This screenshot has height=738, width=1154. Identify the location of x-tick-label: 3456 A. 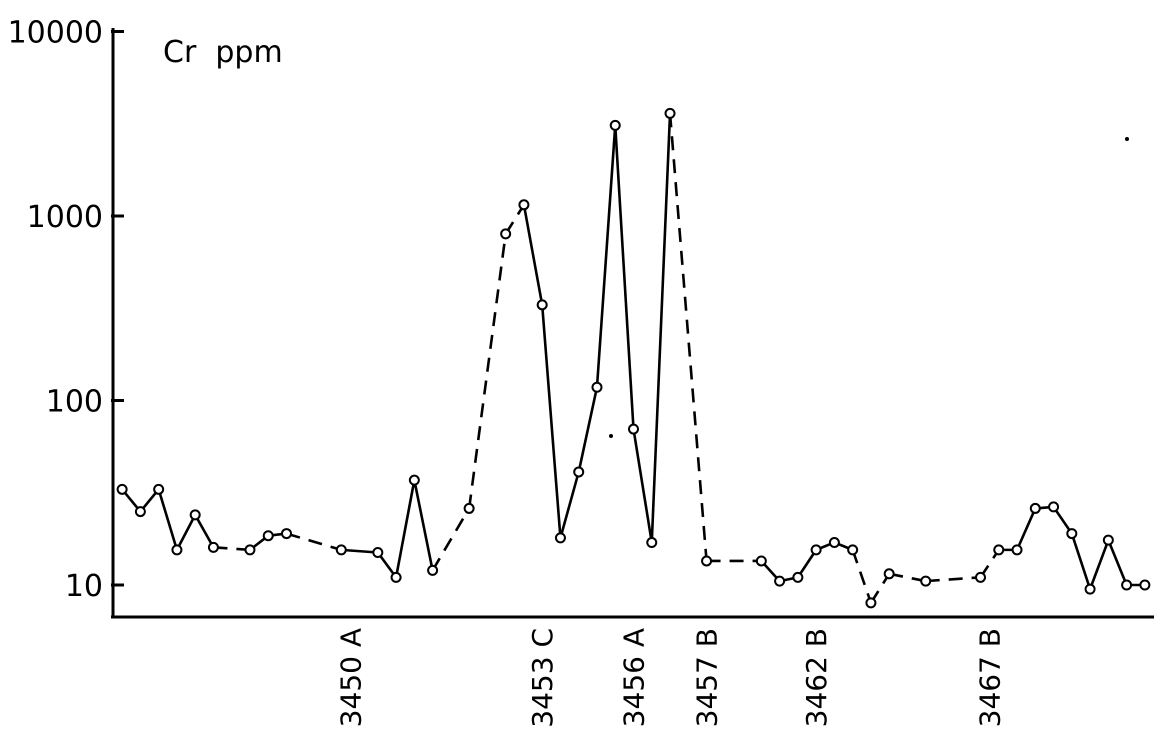
(634, 677).